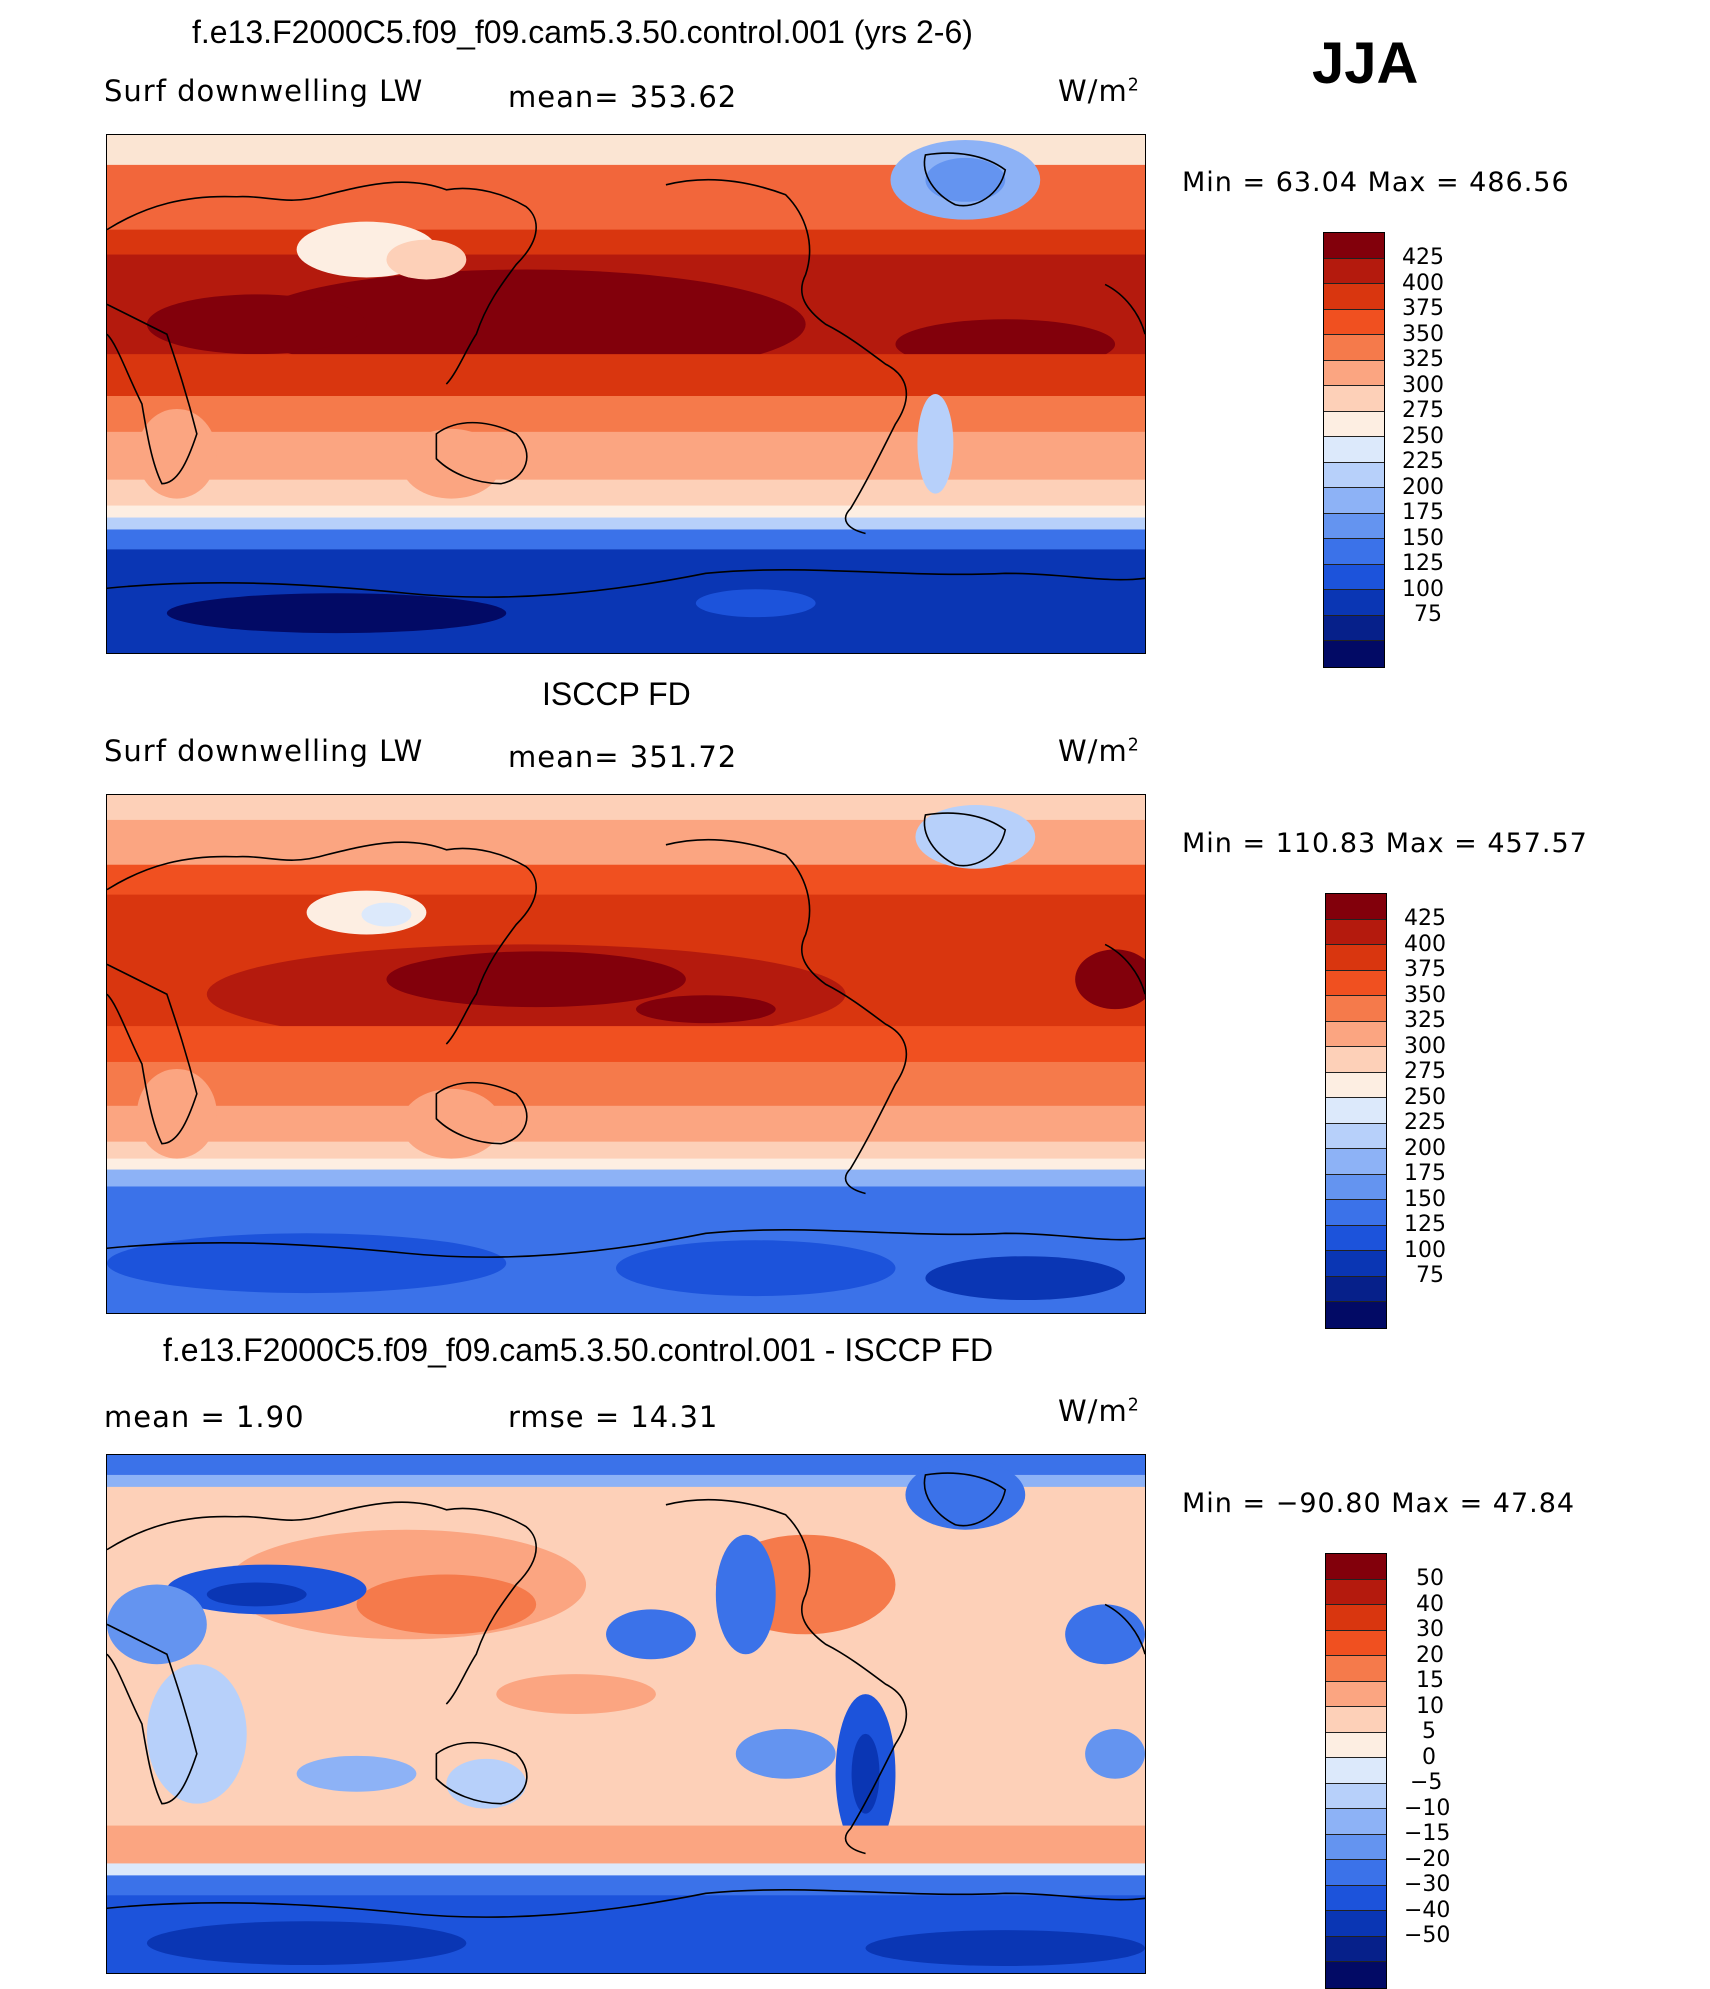  What do you see at coordinates (264, 91) in the screenshot?
I see `panel1-variable-label: Surf downwelling LW` at bounding box center [264, 91].